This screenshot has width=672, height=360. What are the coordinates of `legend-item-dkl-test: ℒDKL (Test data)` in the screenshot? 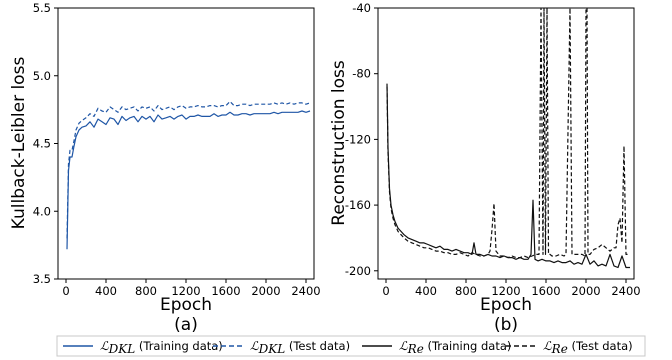 It's located at (281, 347).